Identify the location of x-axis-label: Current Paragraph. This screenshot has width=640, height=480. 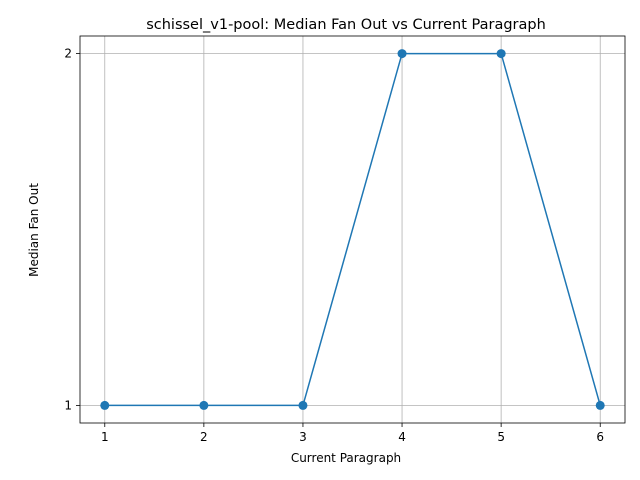
(346, 458).